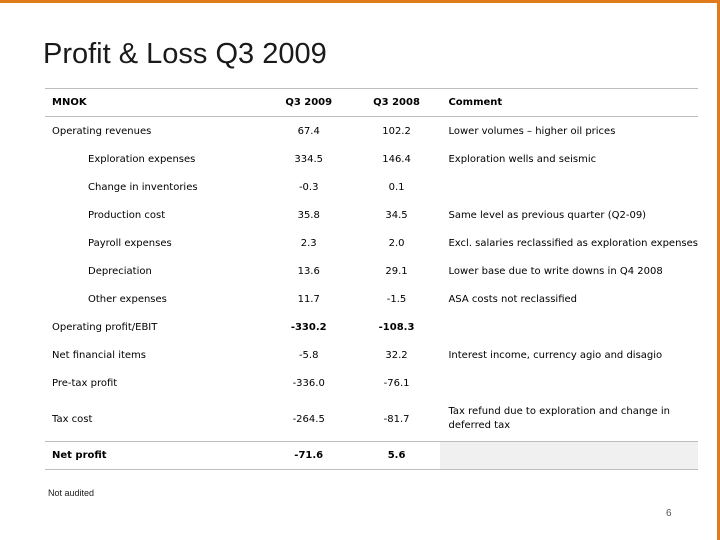 This screenshot has width=720, height=540. What do you see at coordinates (547, 215) in the screenshot?
I see `row-comment: Same level as previous quarter (Q2-09)` at bounding box center [547, 215].